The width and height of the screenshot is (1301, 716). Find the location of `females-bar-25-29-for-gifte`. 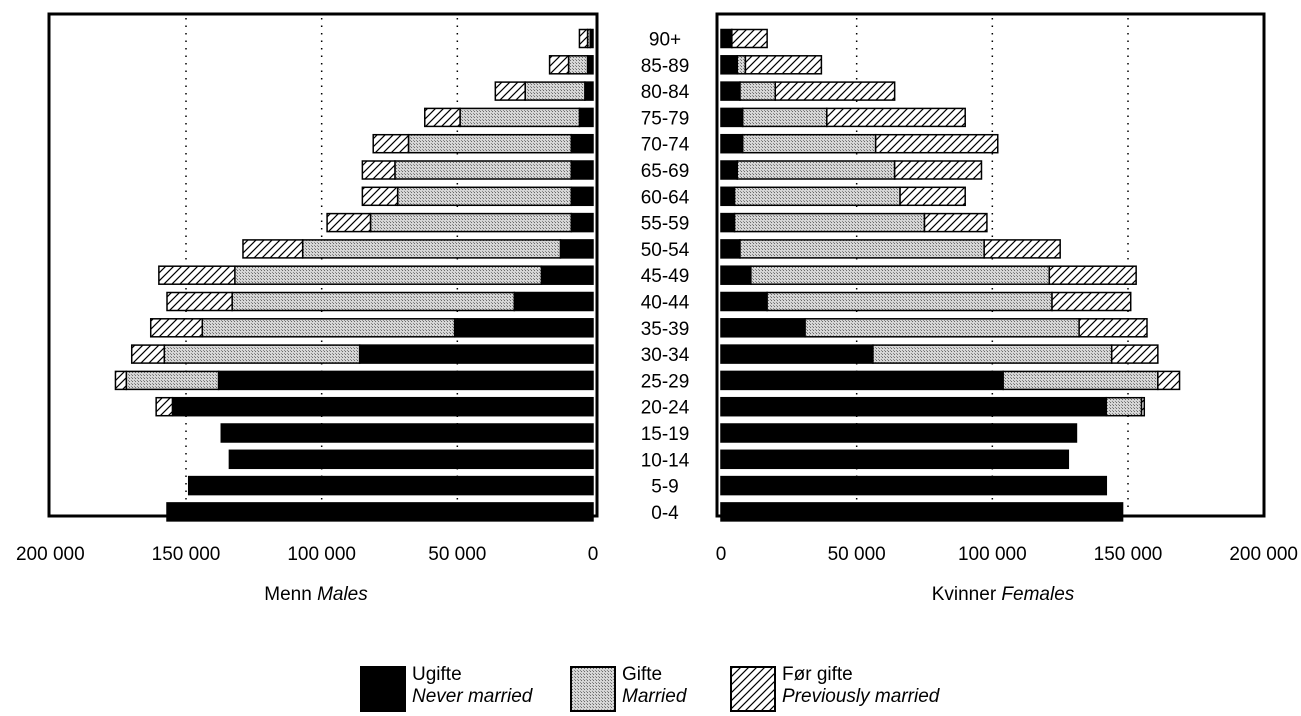

females-bar-25-29-for-gifte is located at coordinates (1169, 380).